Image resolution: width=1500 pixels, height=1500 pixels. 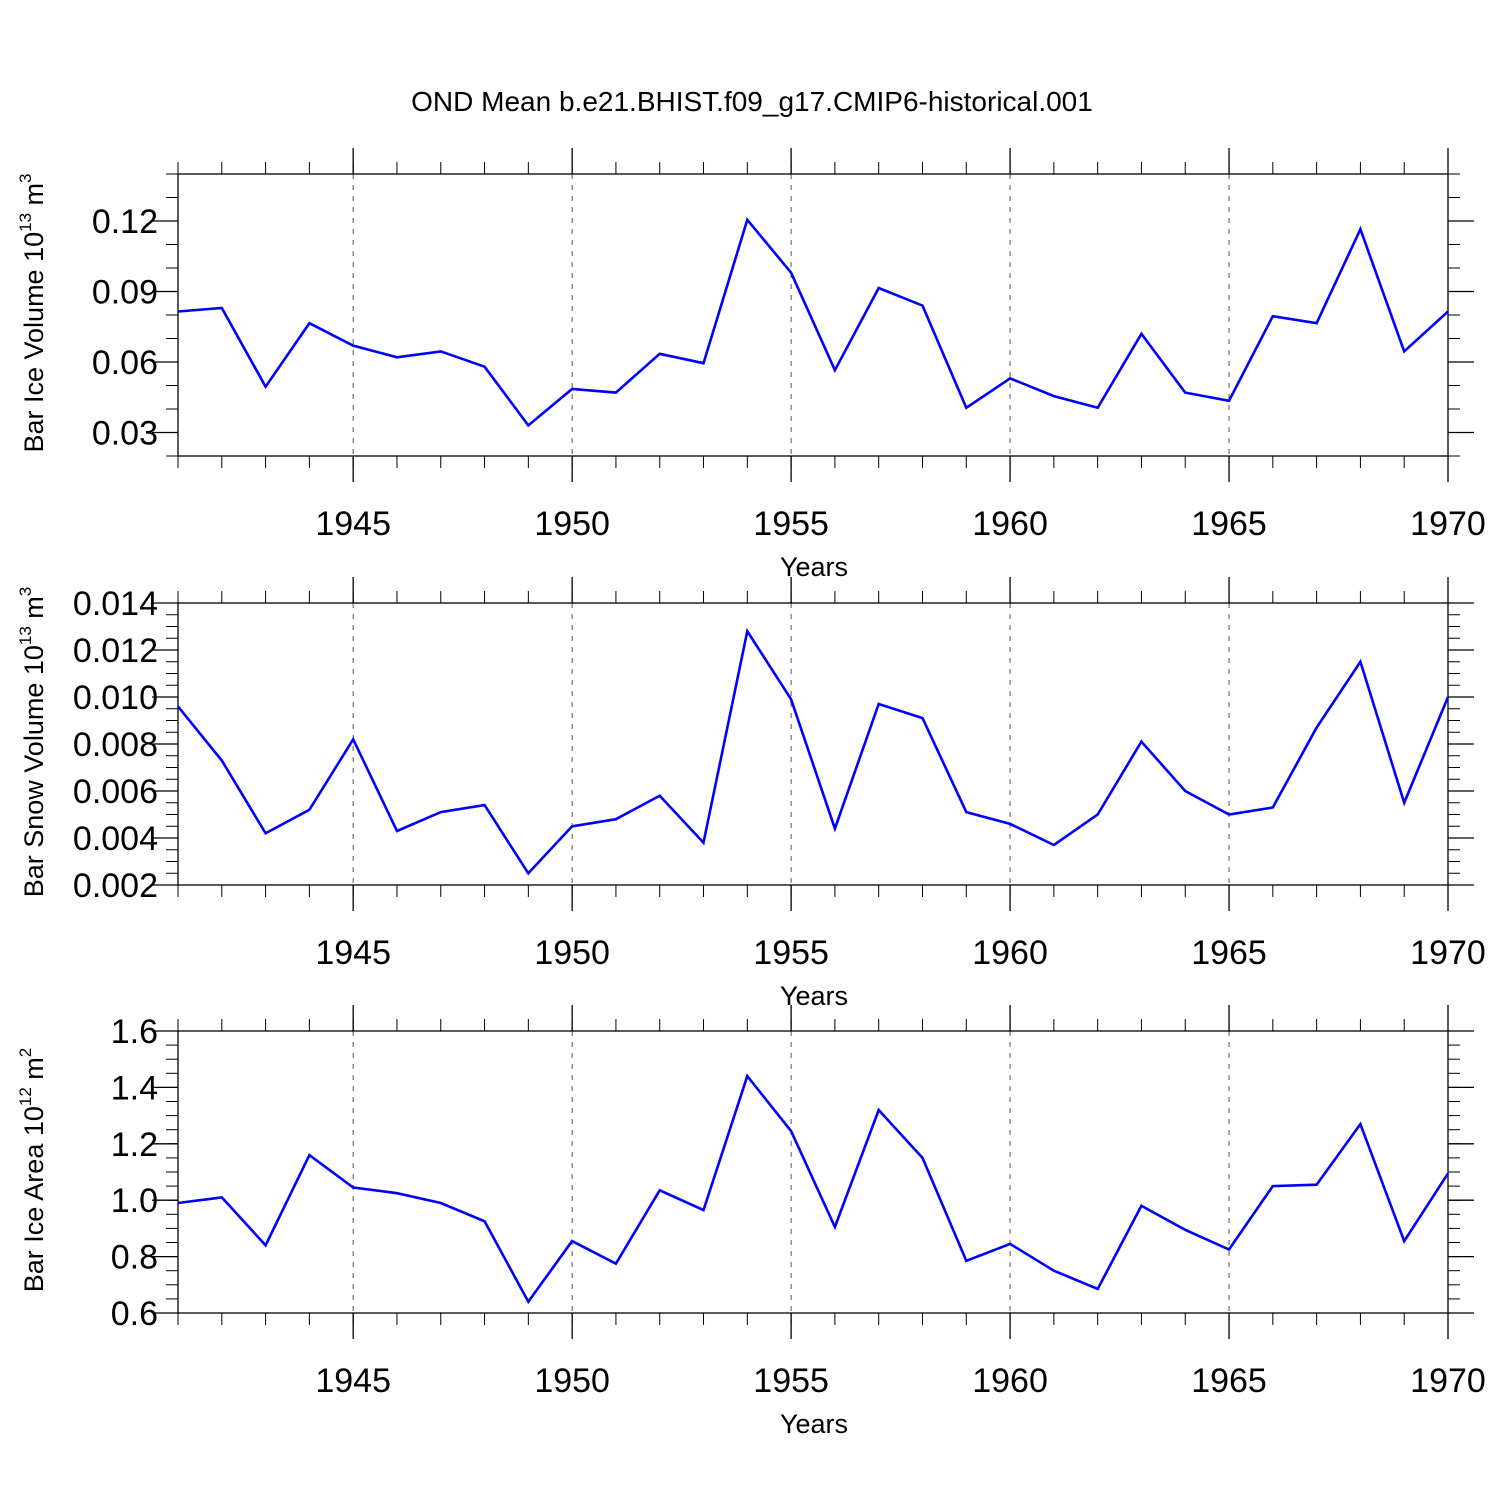 What do you see at coordinates (125, 293) in the screenshot?
I see `y-tick-label: 0.09` at bounding box center [125, 293].